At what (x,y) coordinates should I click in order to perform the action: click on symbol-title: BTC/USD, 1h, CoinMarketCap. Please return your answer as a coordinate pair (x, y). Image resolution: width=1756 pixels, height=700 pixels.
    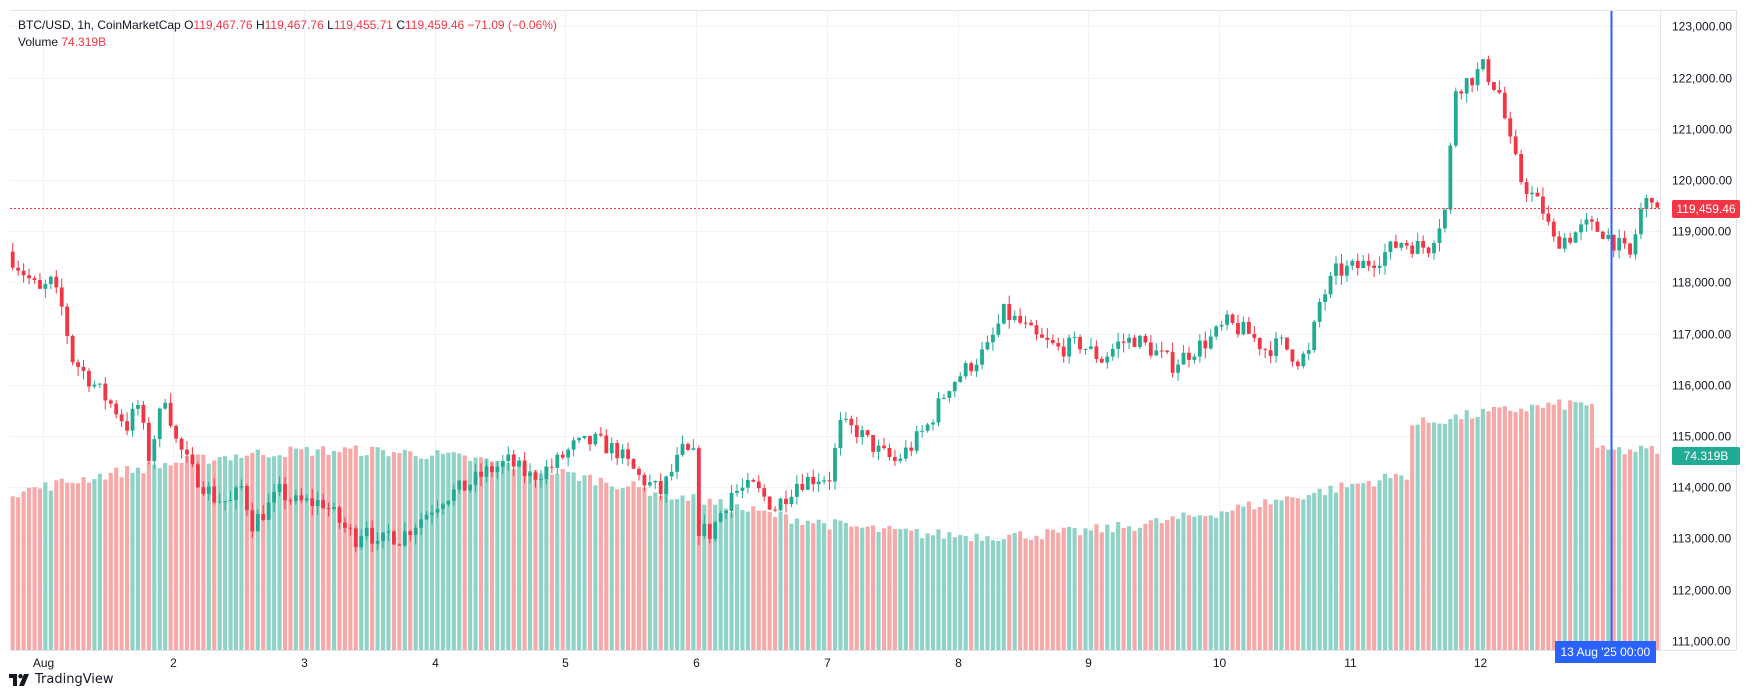
    Looking at the image, I should click on (99, 25).